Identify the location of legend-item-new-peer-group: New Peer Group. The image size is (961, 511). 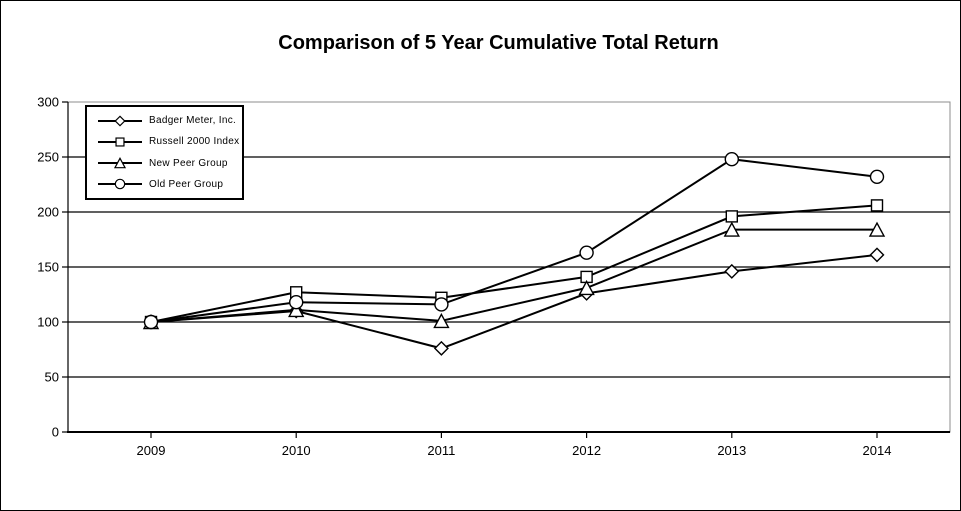
(168, 163).